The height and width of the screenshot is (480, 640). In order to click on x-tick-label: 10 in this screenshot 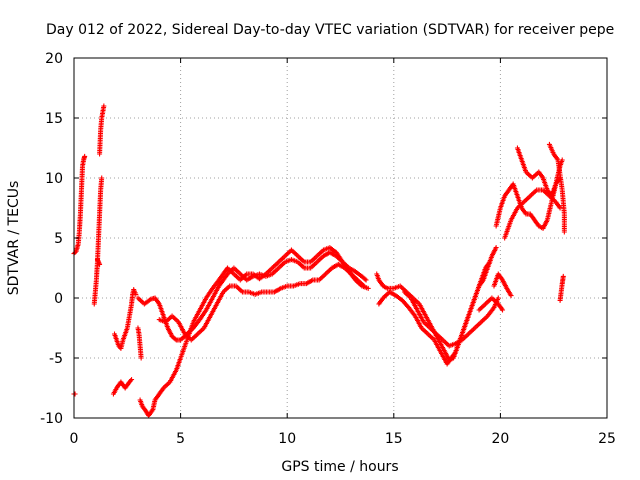, I will do `click(287, 439)`.